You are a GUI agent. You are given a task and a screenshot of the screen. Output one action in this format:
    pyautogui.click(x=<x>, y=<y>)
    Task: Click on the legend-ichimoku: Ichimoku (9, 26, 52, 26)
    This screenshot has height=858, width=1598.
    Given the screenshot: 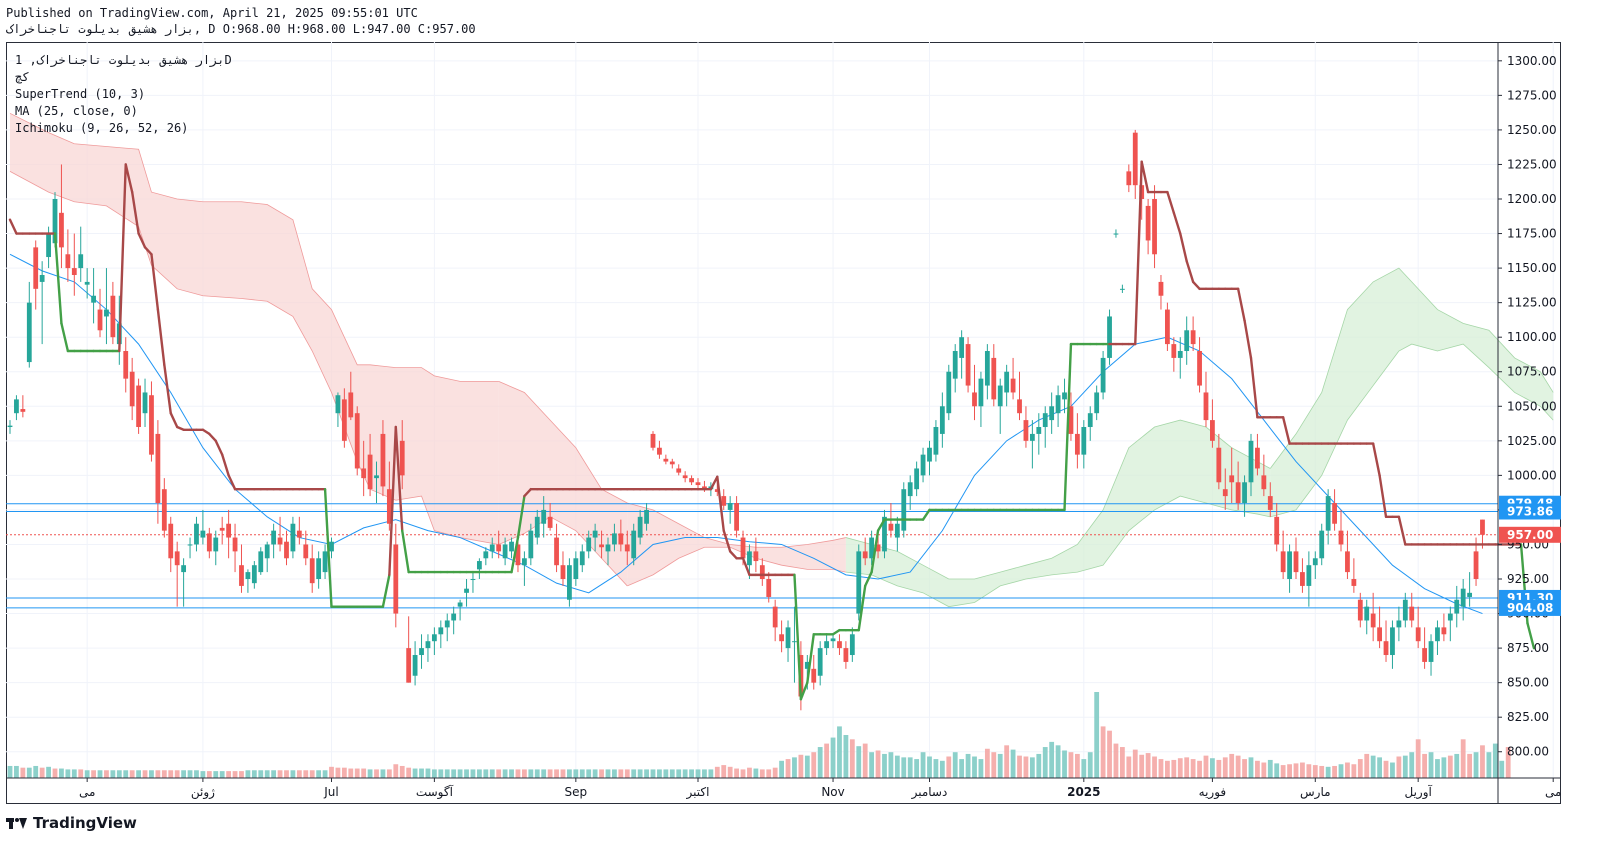 What is the action you would take?
    pyautogui.click(x=102, y=128)
    